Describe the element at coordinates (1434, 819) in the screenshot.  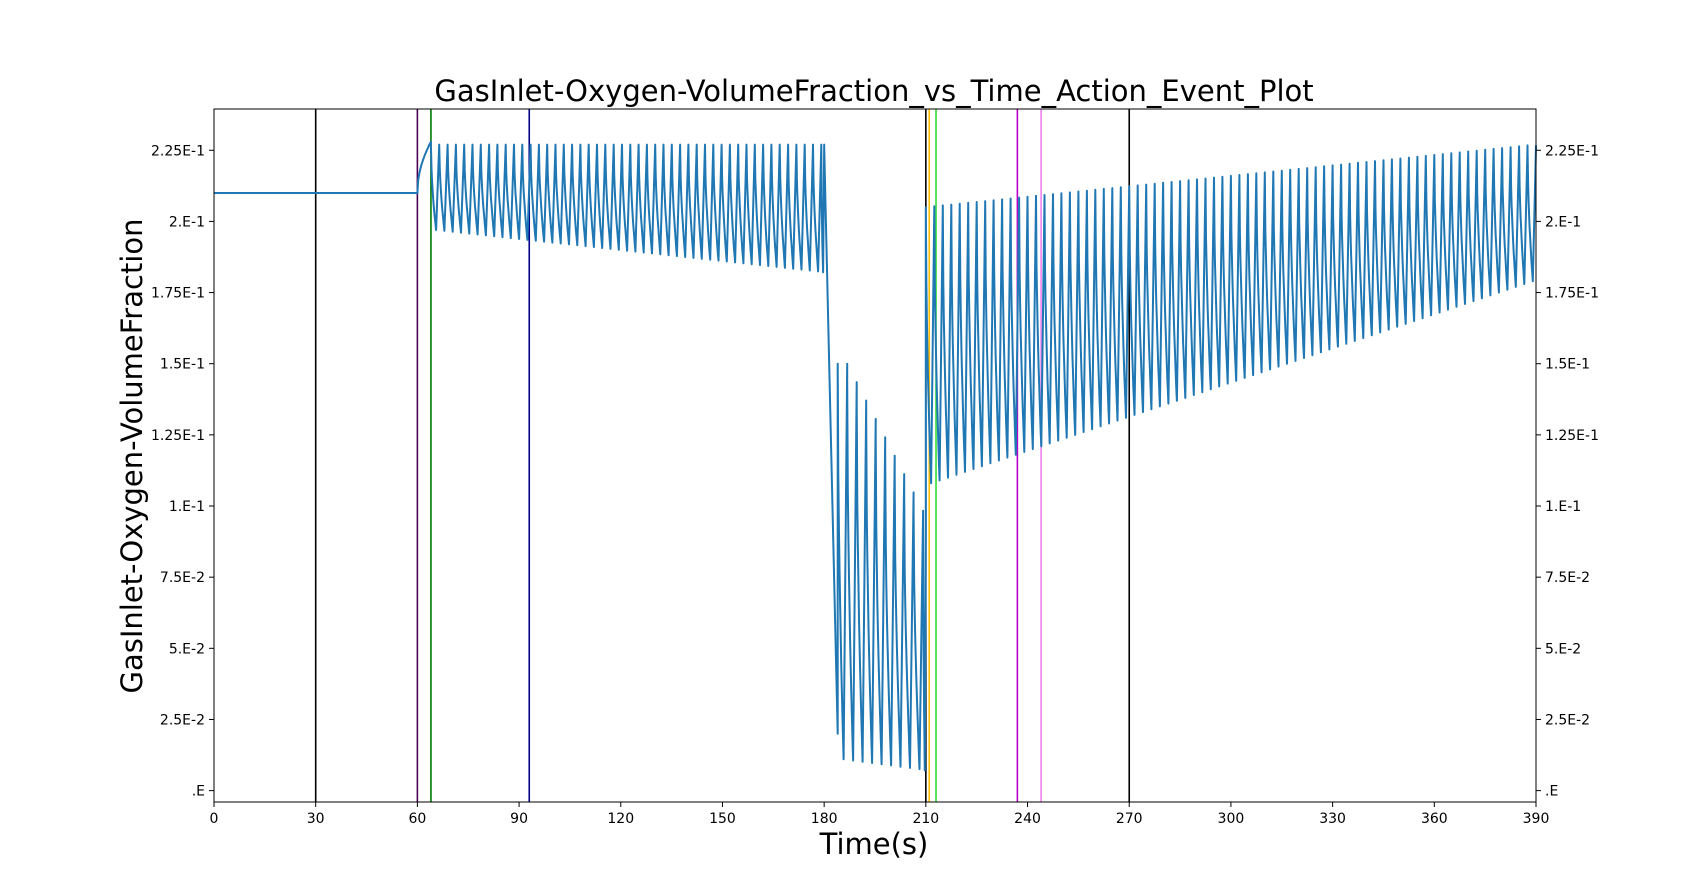
I see `x-tick-label: 360` at that location.